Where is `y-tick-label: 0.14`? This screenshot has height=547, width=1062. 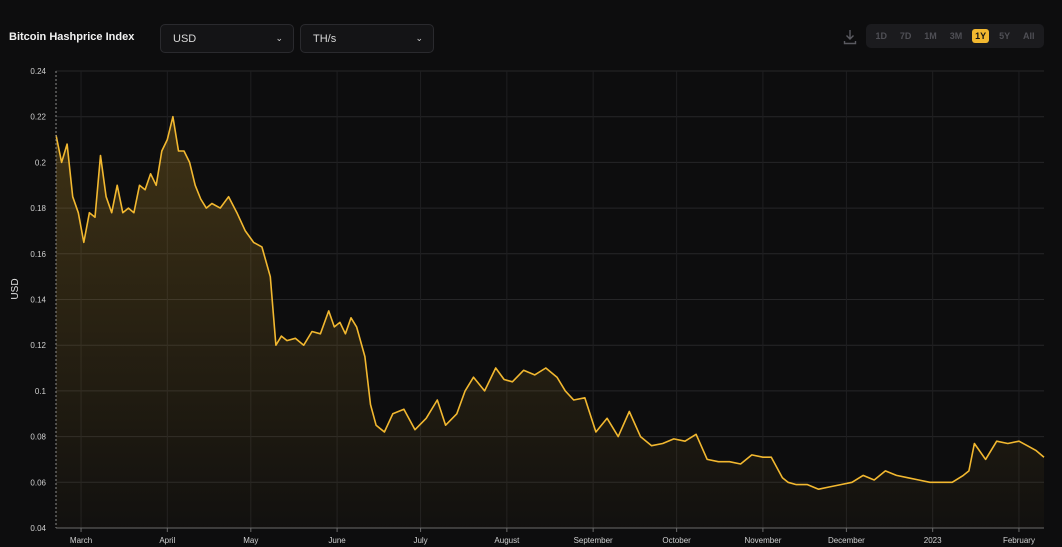 y-tick-label: 0.14 is located at coordinates (38, 300).